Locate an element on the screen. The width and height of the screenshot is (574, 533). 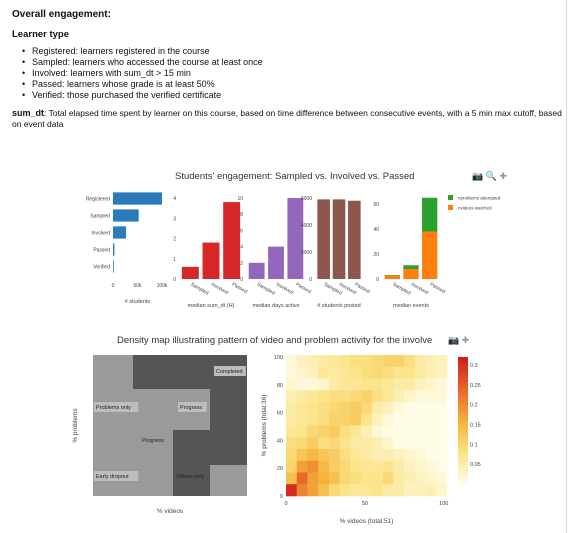
tick-label: 0.1 is located at coordinates (474, 445).